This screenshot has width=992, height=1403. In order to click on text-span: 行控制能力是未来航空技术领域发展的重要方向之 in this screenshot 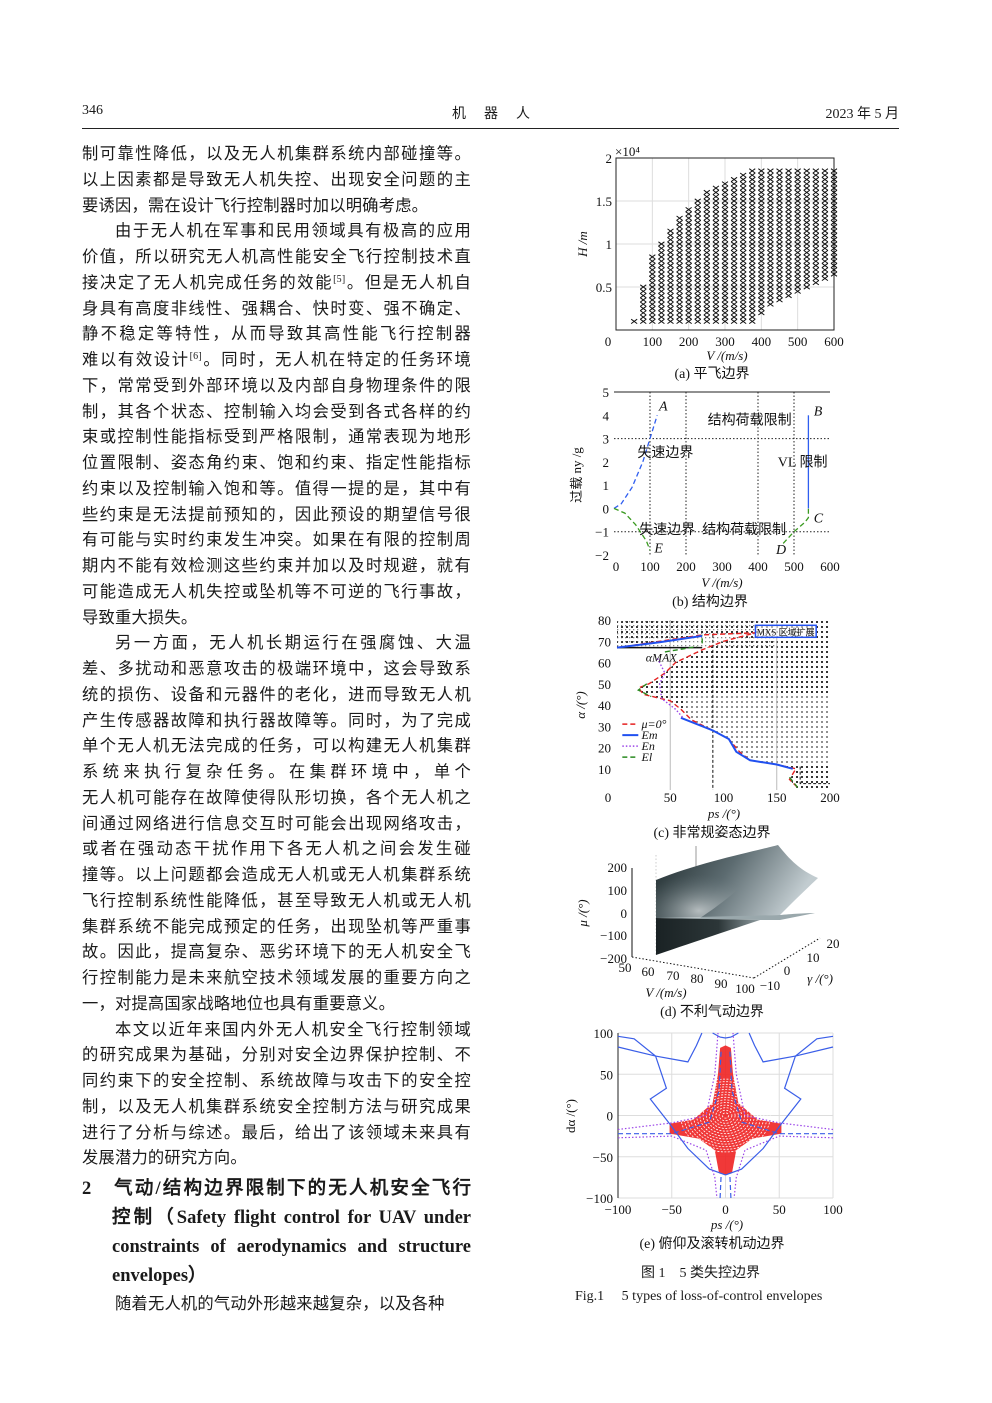, I will do `click(276, 977)`.